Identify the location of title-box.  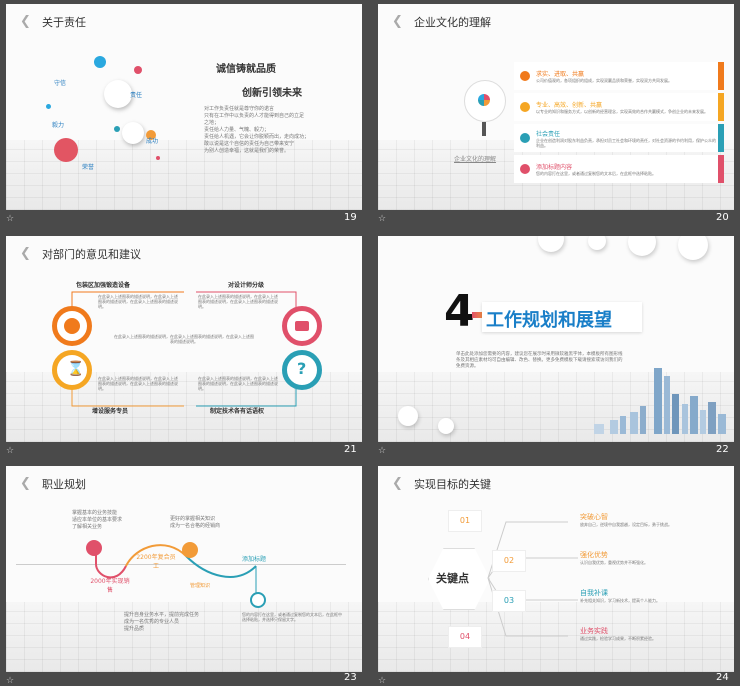
(562, 317).